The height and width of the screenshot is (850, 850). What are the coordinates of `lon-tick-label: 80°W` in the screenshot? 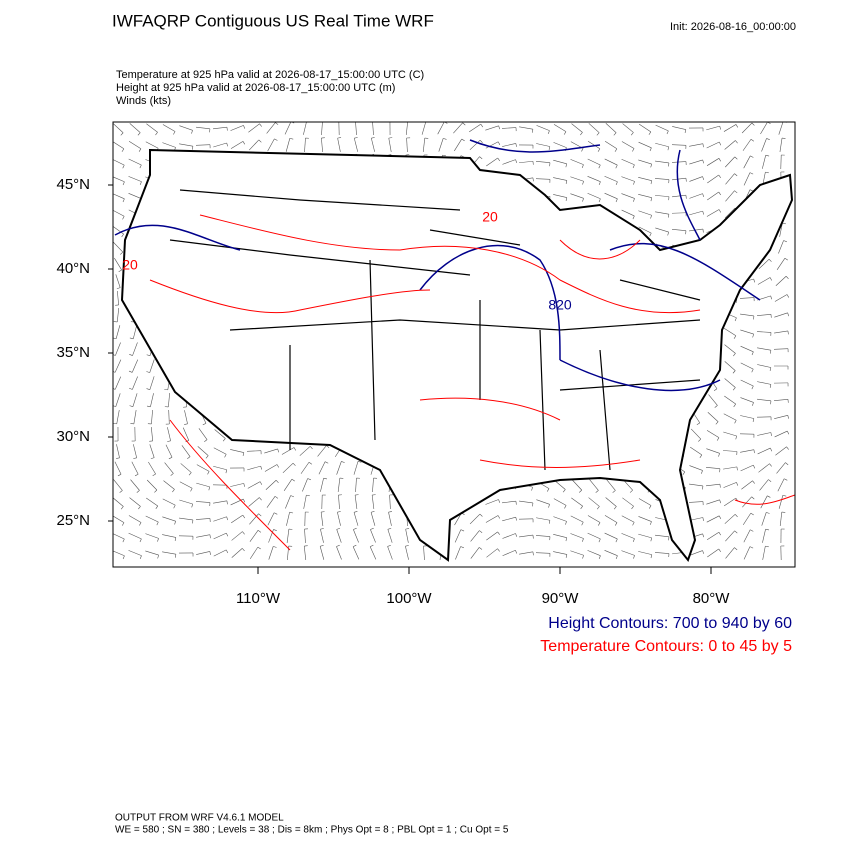 It's located at (712, 598).